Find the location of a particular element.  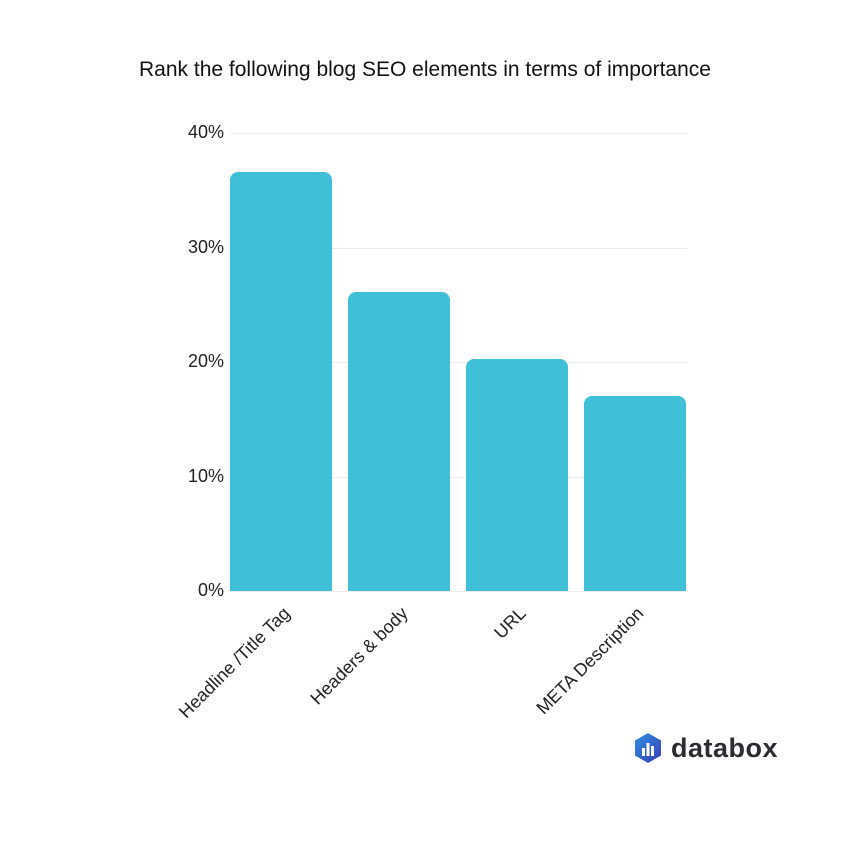

databox-logo-icon is located at coordinates (648, 748).